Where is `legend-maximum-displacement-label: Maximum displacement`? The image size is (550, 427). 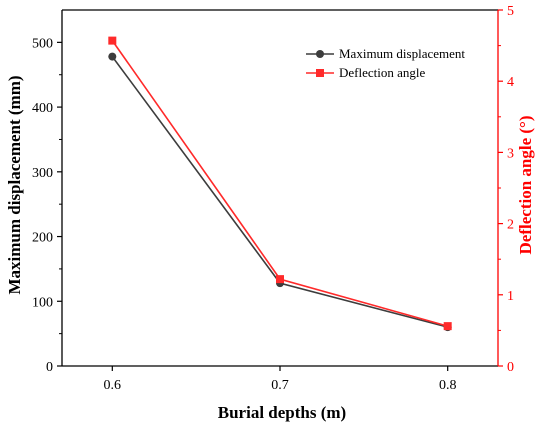 legend-maximum-displacement-label: Maximum displacement is located at coordinates (402, 53).